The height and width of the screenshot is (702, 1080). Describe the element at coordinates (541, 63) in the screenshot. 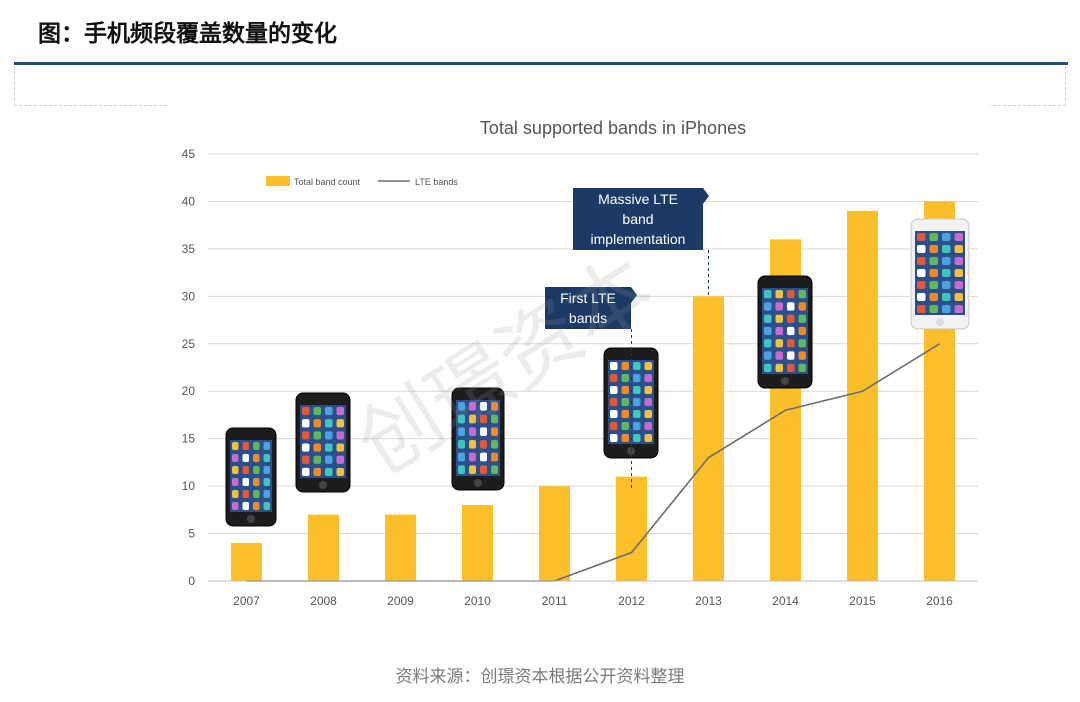

I see `header-rule` at that location.